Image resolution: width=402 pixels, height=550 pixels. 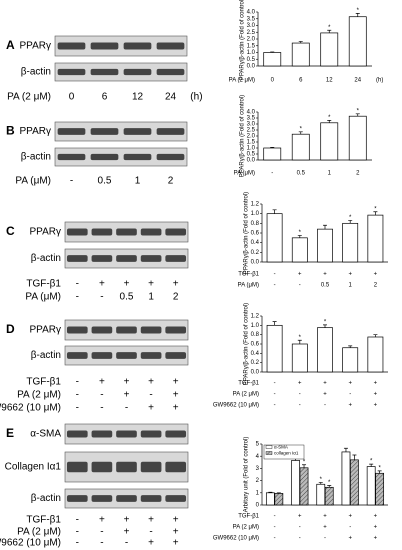 What do you see at coordinates (138, 97) in the screenshot?
I see `condition-value: 12` at bounding box center [138, 97].